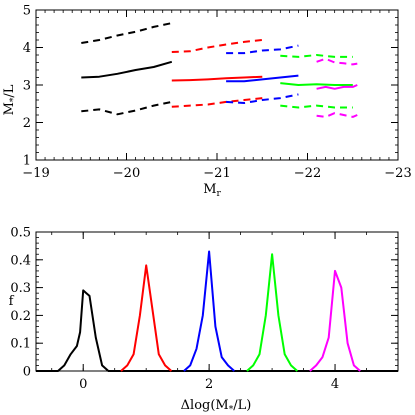  Describe the element at coordinates (20, 316) in the screenshot. I see `bottom-y-tick-label: 0.2` at that location.